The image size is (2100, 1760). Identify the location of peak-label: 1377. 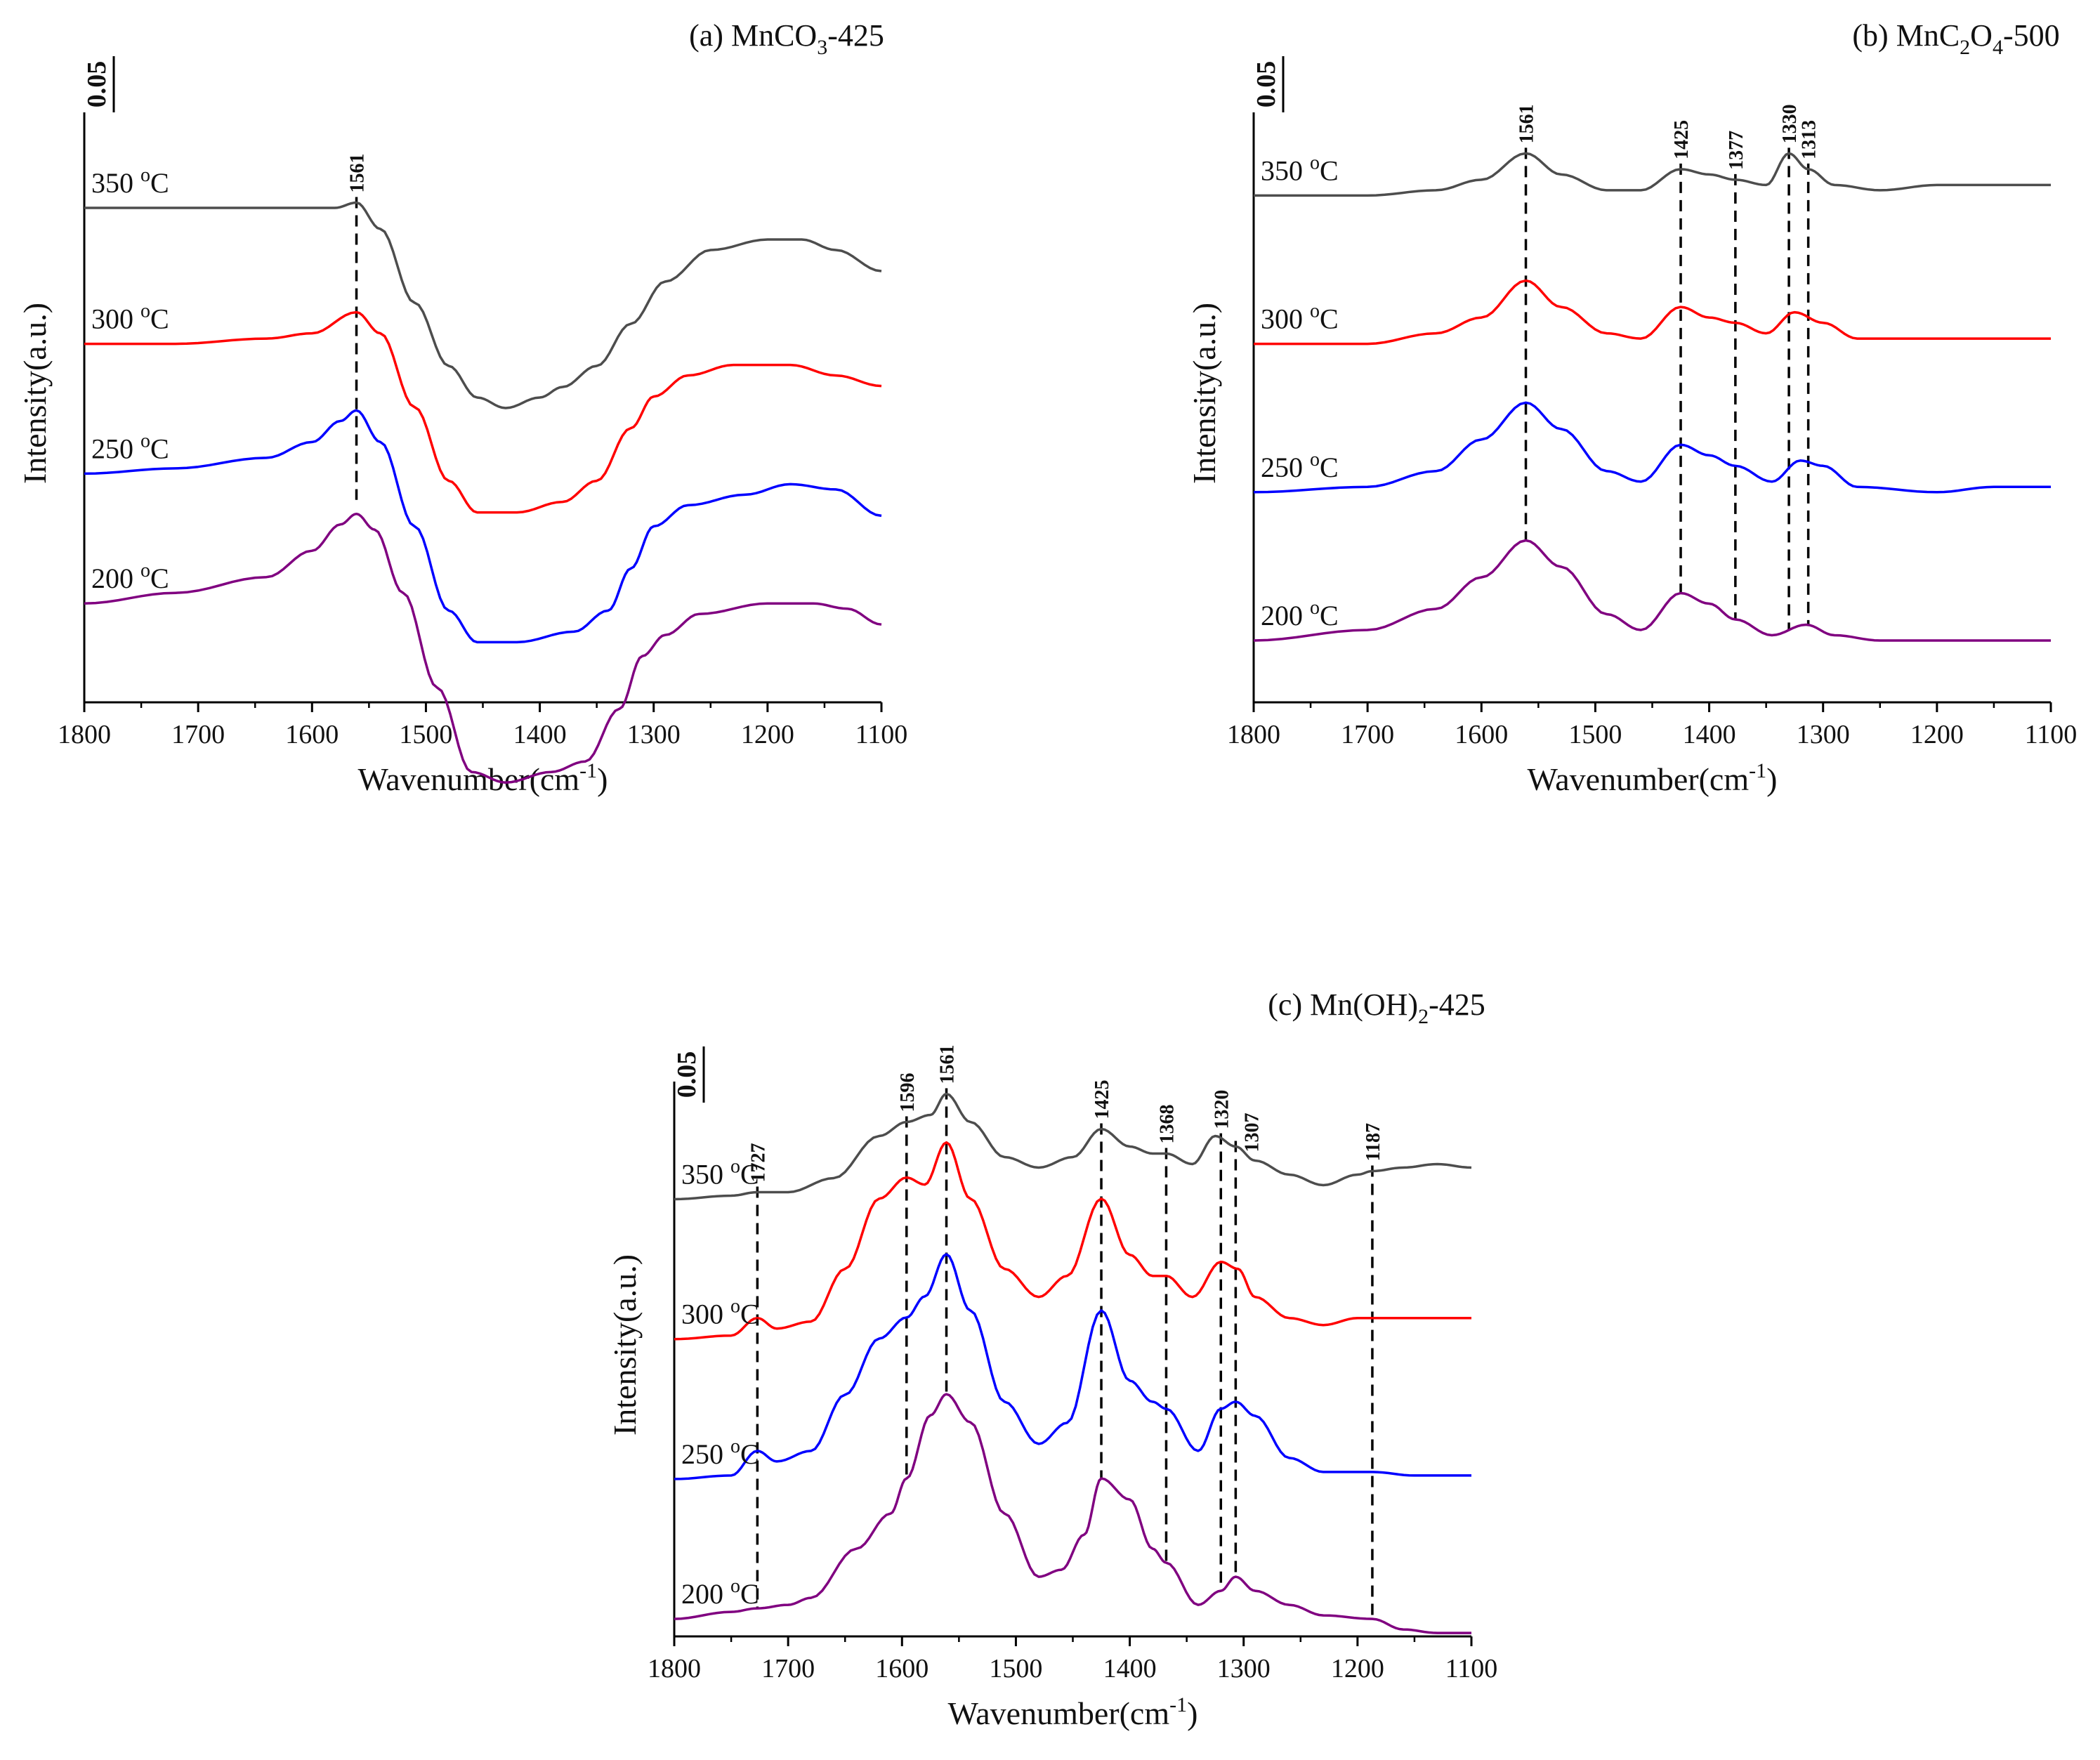
(1736, 150).